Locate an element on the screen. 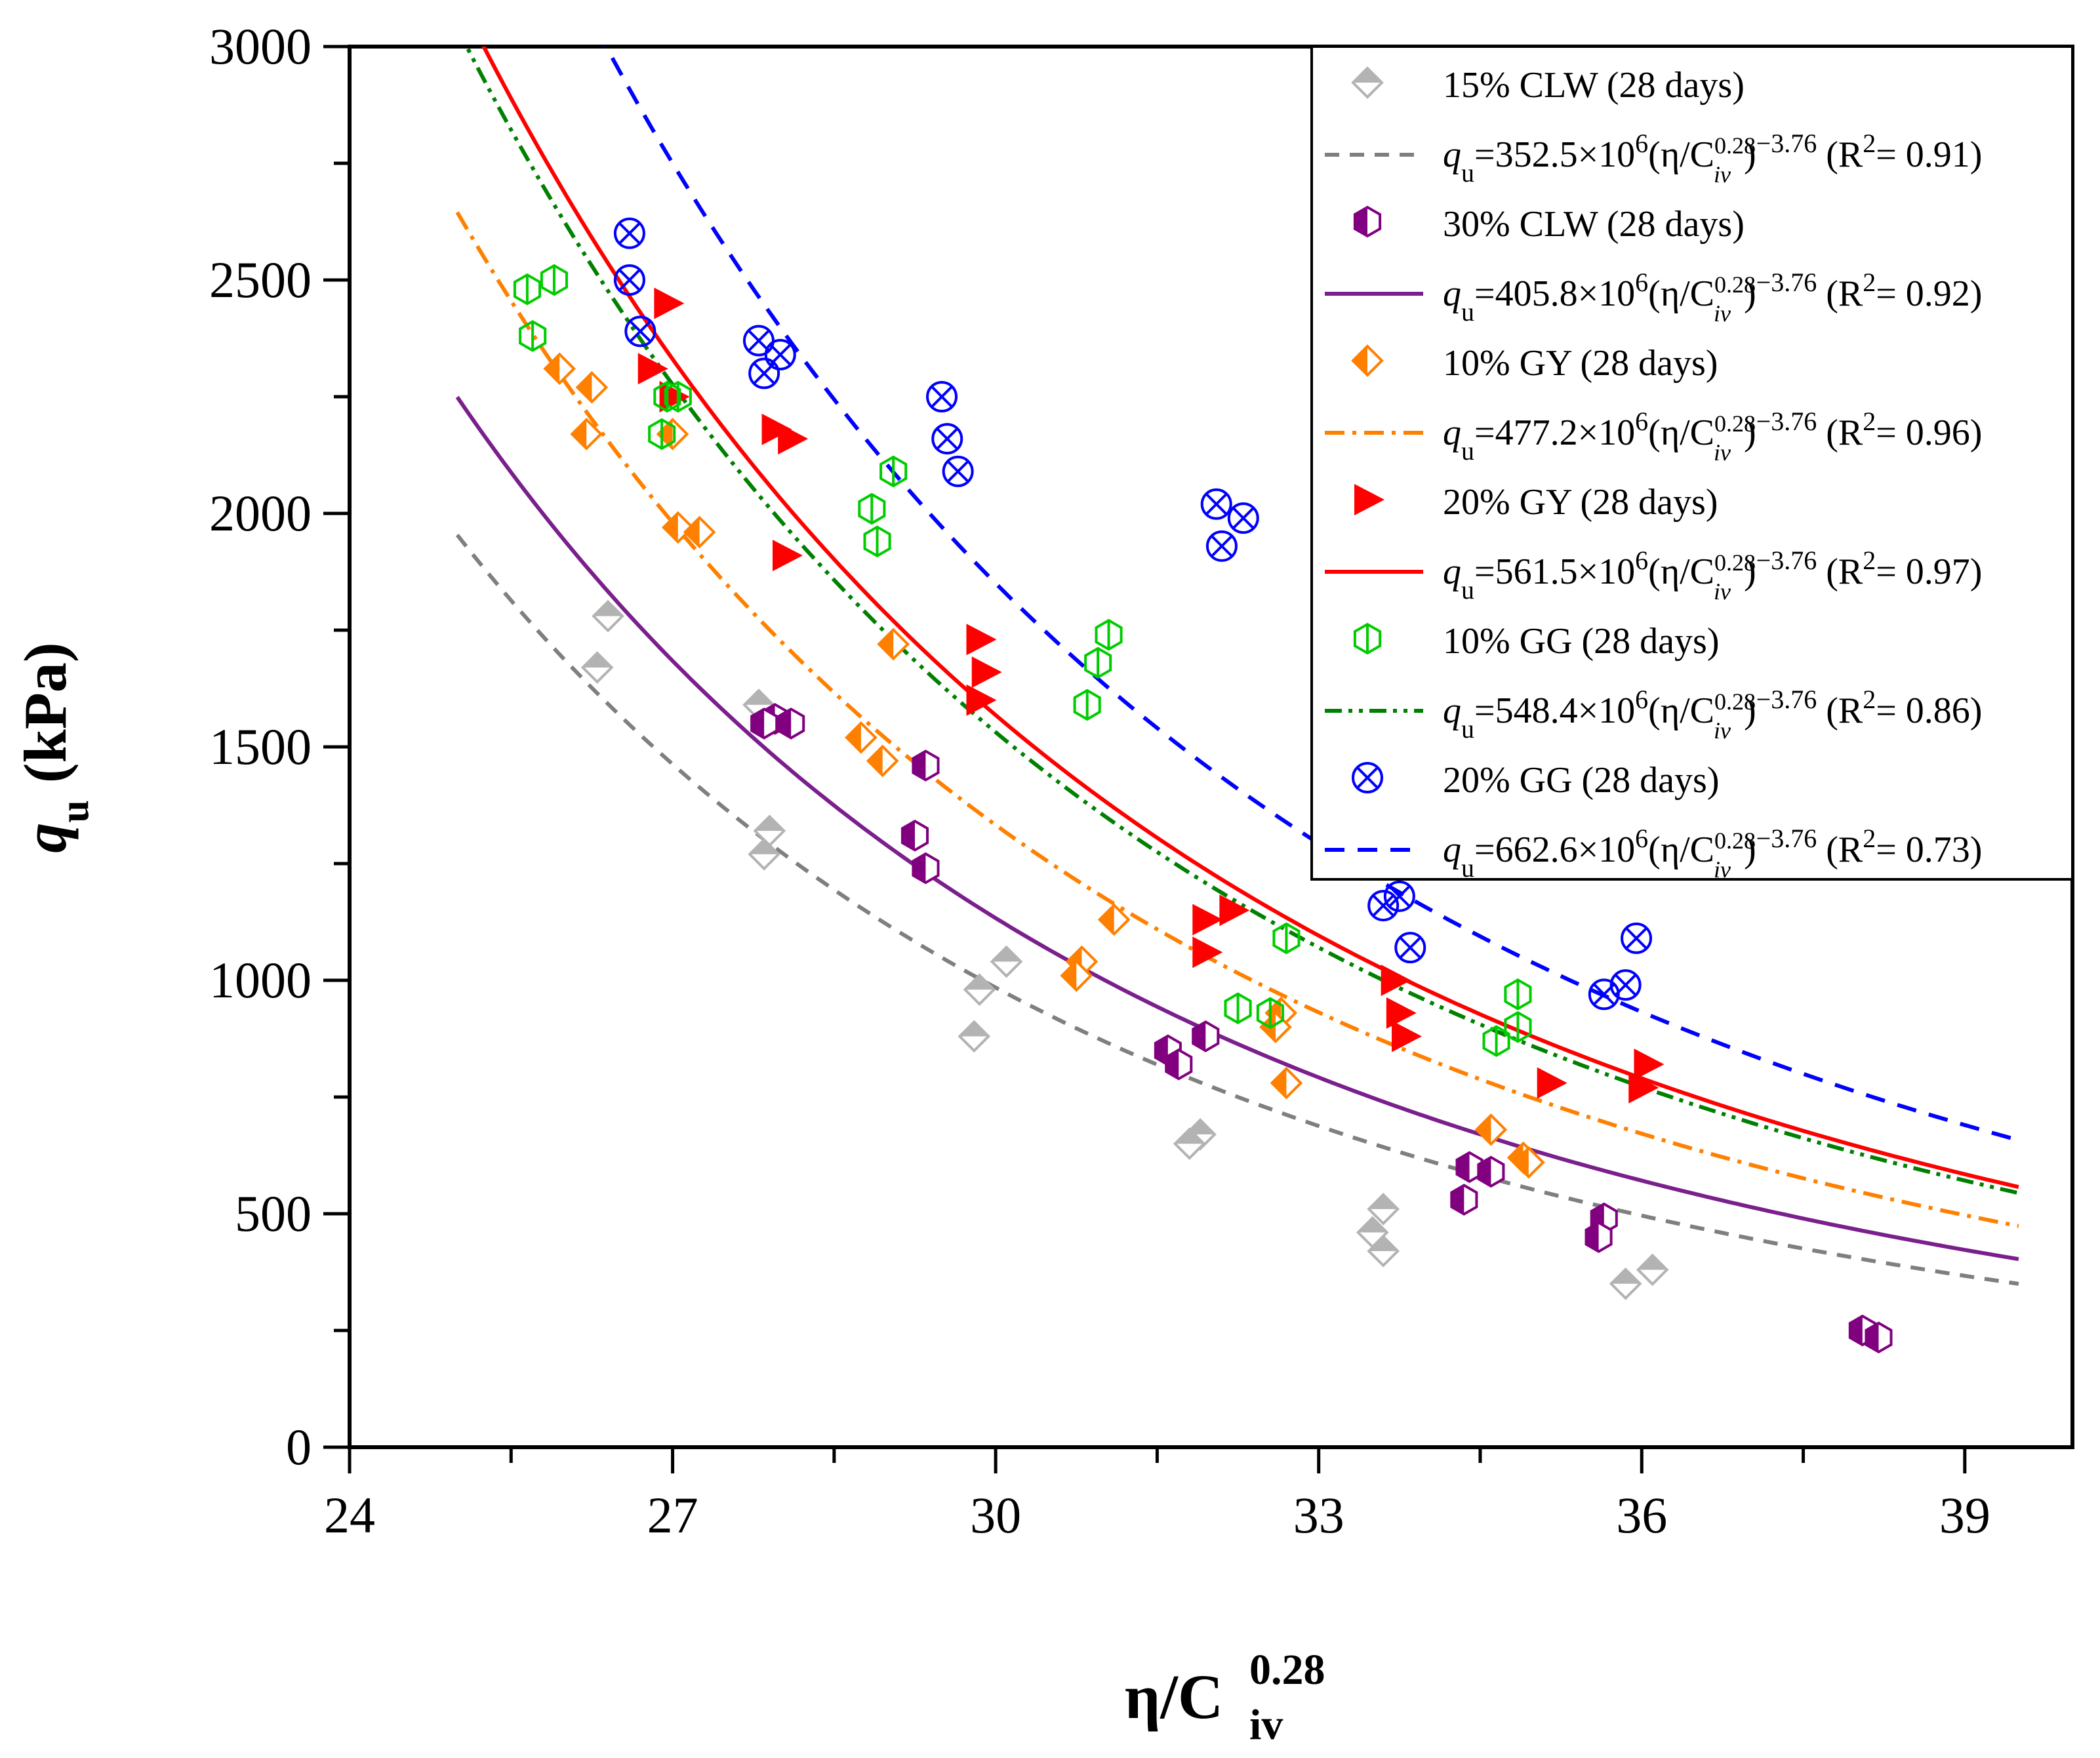 This screenshot has width=2100, height=1758. legend-series-label: 30% CLW (28 days) is located at coordinates (1594, 224).